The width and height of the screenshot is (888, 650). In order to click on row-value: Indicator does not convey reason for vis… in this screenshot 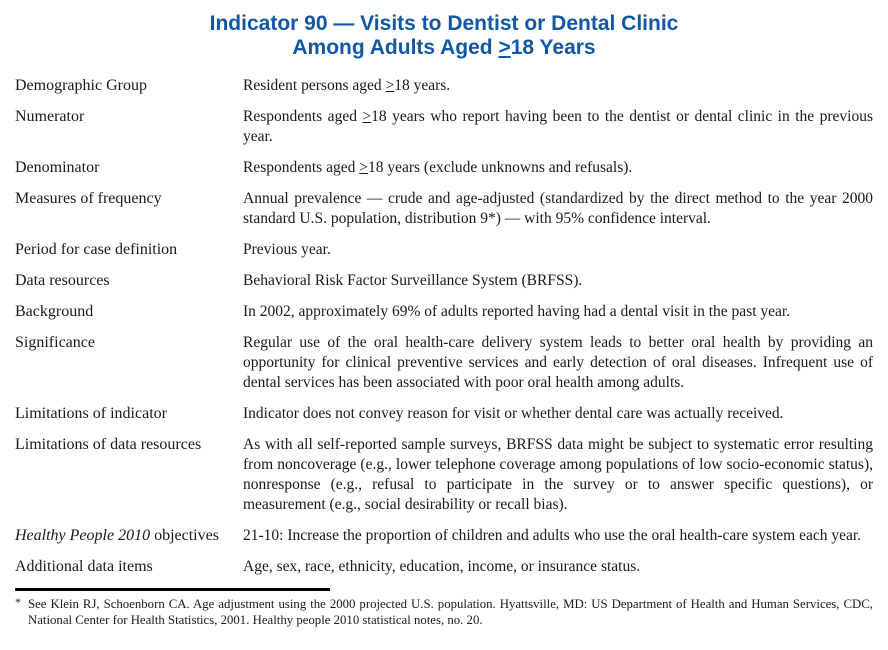, I will do `click(513, 413)`.